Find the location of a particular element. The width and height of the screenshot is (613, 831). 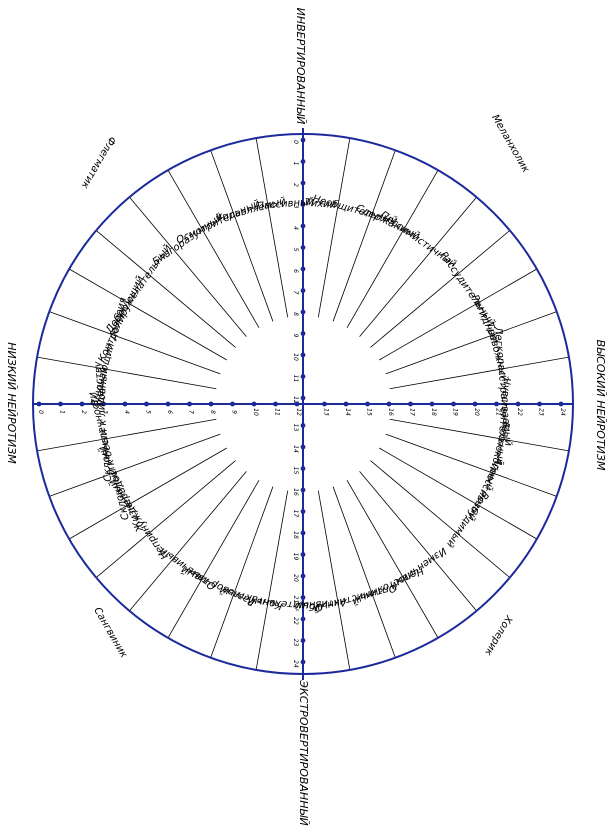

axis-label-right: ВЫСОКИЙ НЕЙРОТИЗМ is located at coordinates (600, 405).